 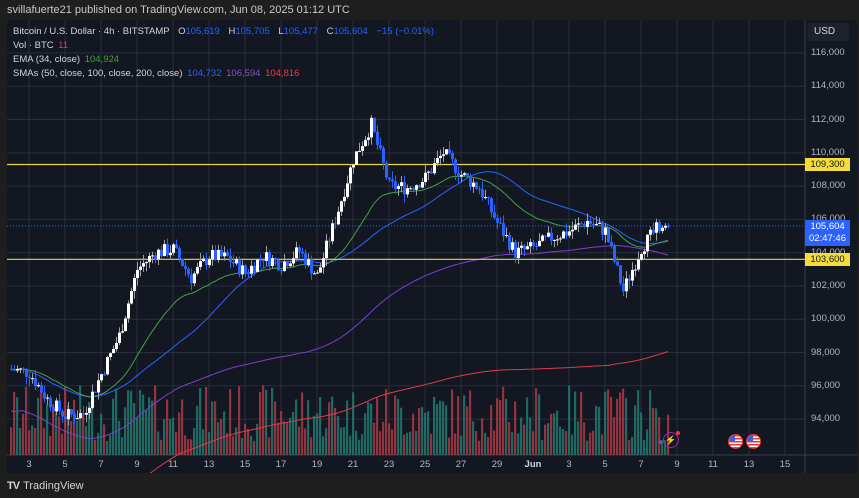 I want to click on tradingview-logo-icon: TV, so click(x=13, y=486).